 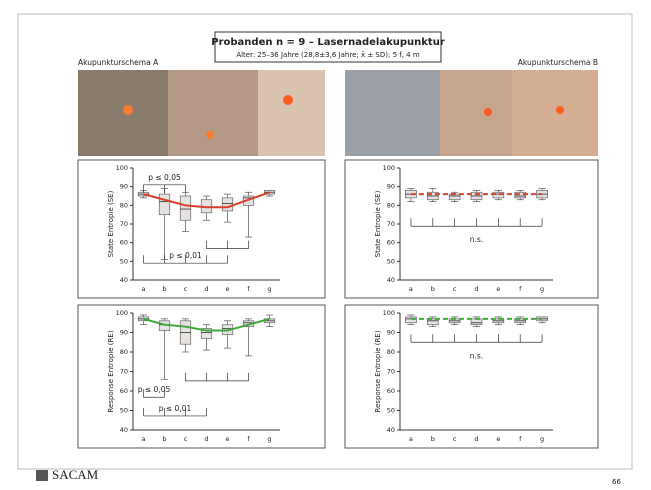 What do you see at coordinates (338, 113) in the screenshot?
I see `photos` at bounding box center [338, 113].